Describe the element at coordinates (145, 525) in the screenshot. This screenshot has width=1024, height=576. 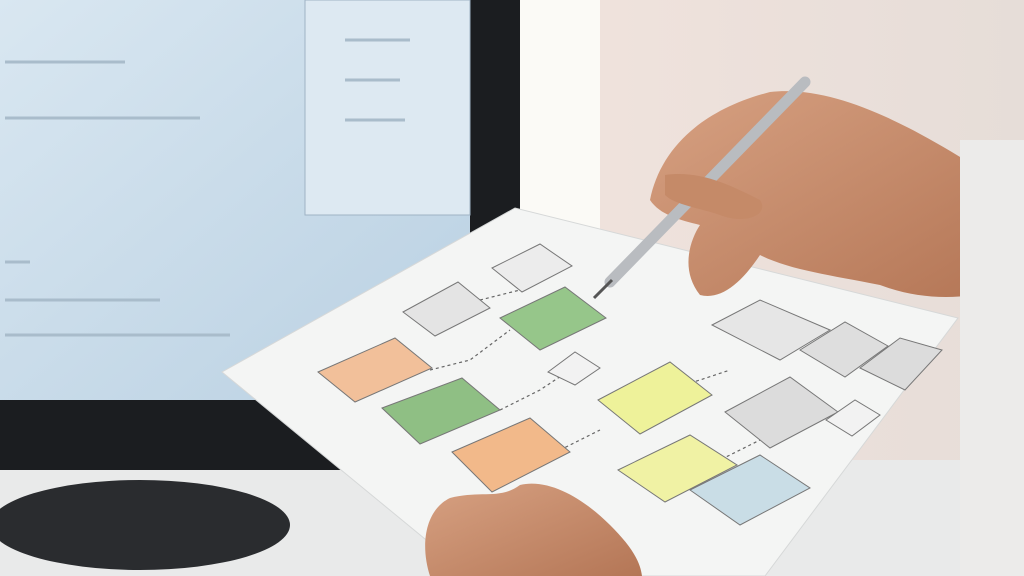
I see `monitor-stand` at that location.